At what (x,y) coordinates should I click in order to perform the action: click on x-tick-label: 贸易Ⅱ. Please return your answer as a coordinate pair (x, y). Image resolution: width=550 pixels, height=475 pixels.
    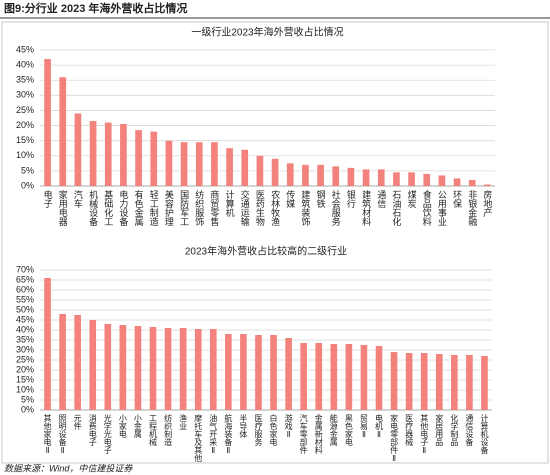
    Looking at the image, I should click on (363, 426).